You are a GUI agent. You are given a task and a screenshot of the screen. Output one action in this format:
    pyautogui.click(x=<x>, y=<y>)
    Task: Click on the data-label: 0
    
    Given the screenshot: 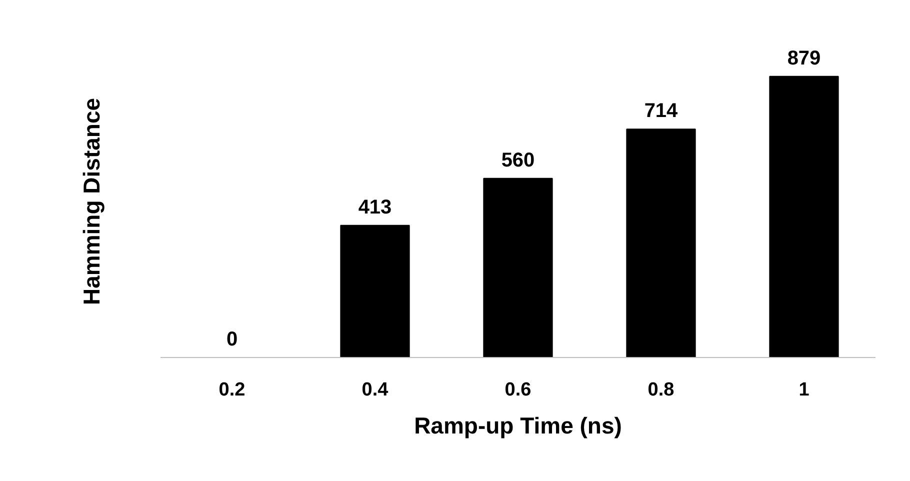 What is the action you would take?
    pyautogui.click(x=232, y=339)
    